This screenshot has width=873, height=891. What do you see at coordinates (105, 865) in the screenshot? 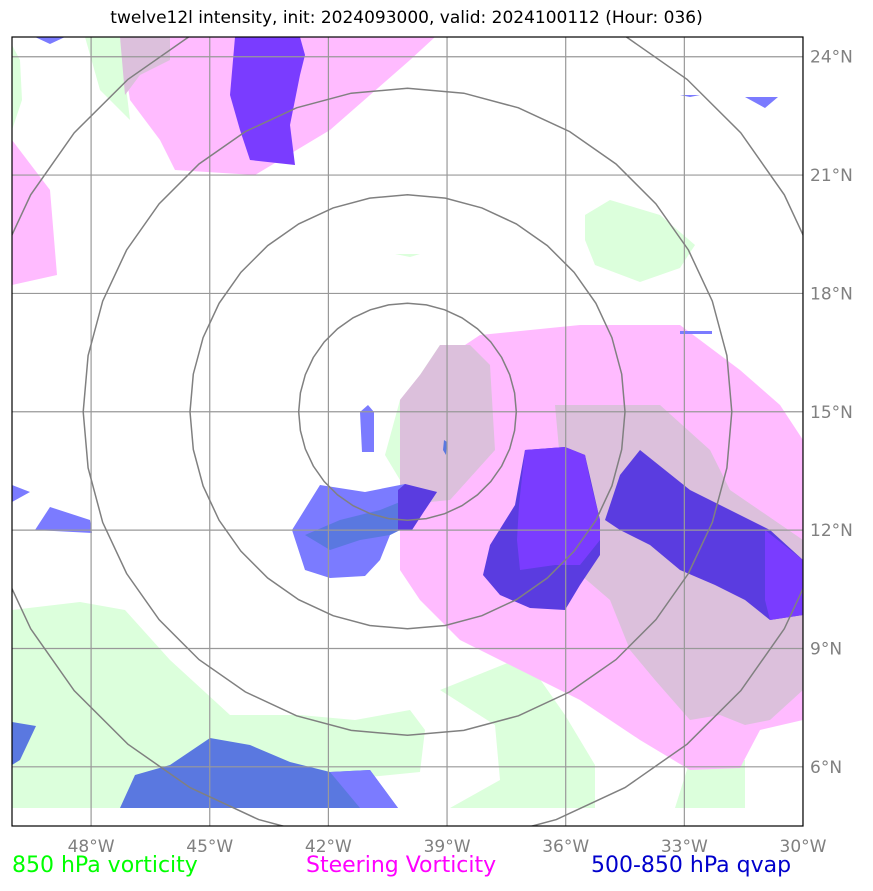
I see `legend-850-vorticity: 850 hPa vorticity` at bounding box center [105, 865].